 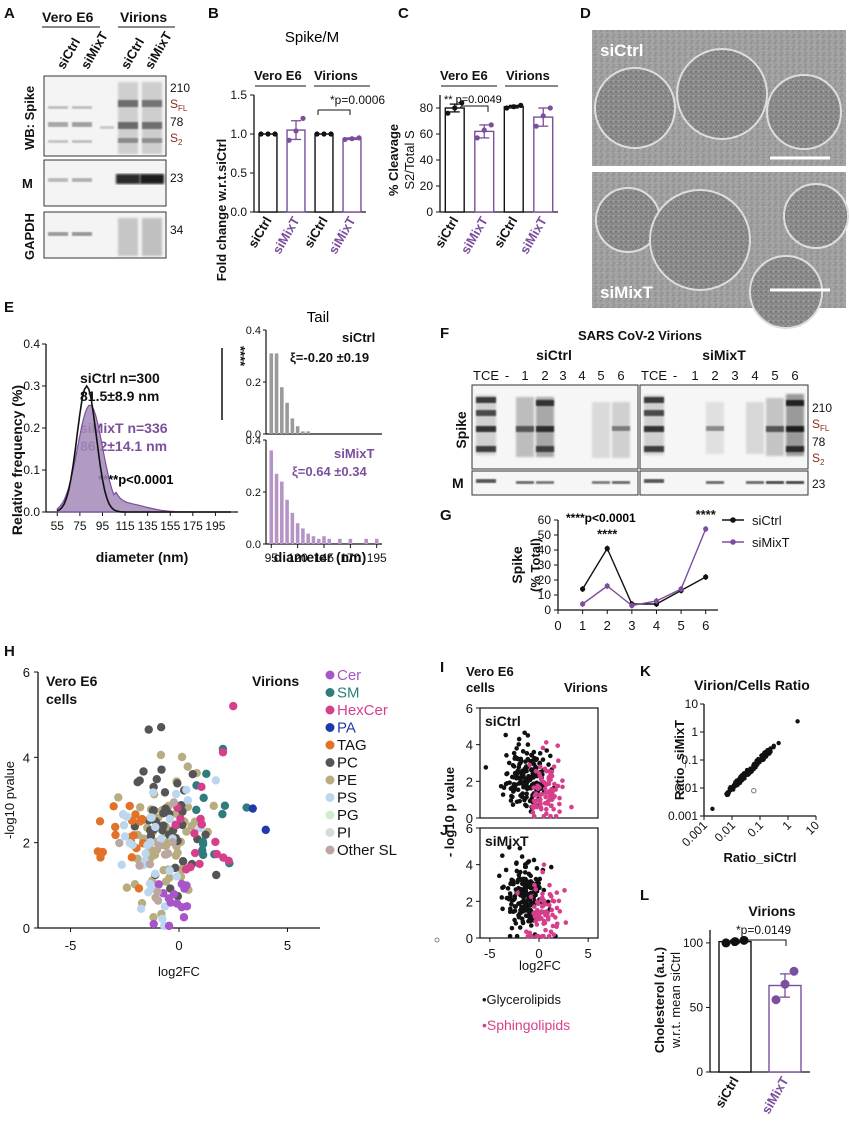 What do you see at coordinates (719, 98) in the screenshot?
I see `em-image-siCtrl` at bounding box center [719, 98].